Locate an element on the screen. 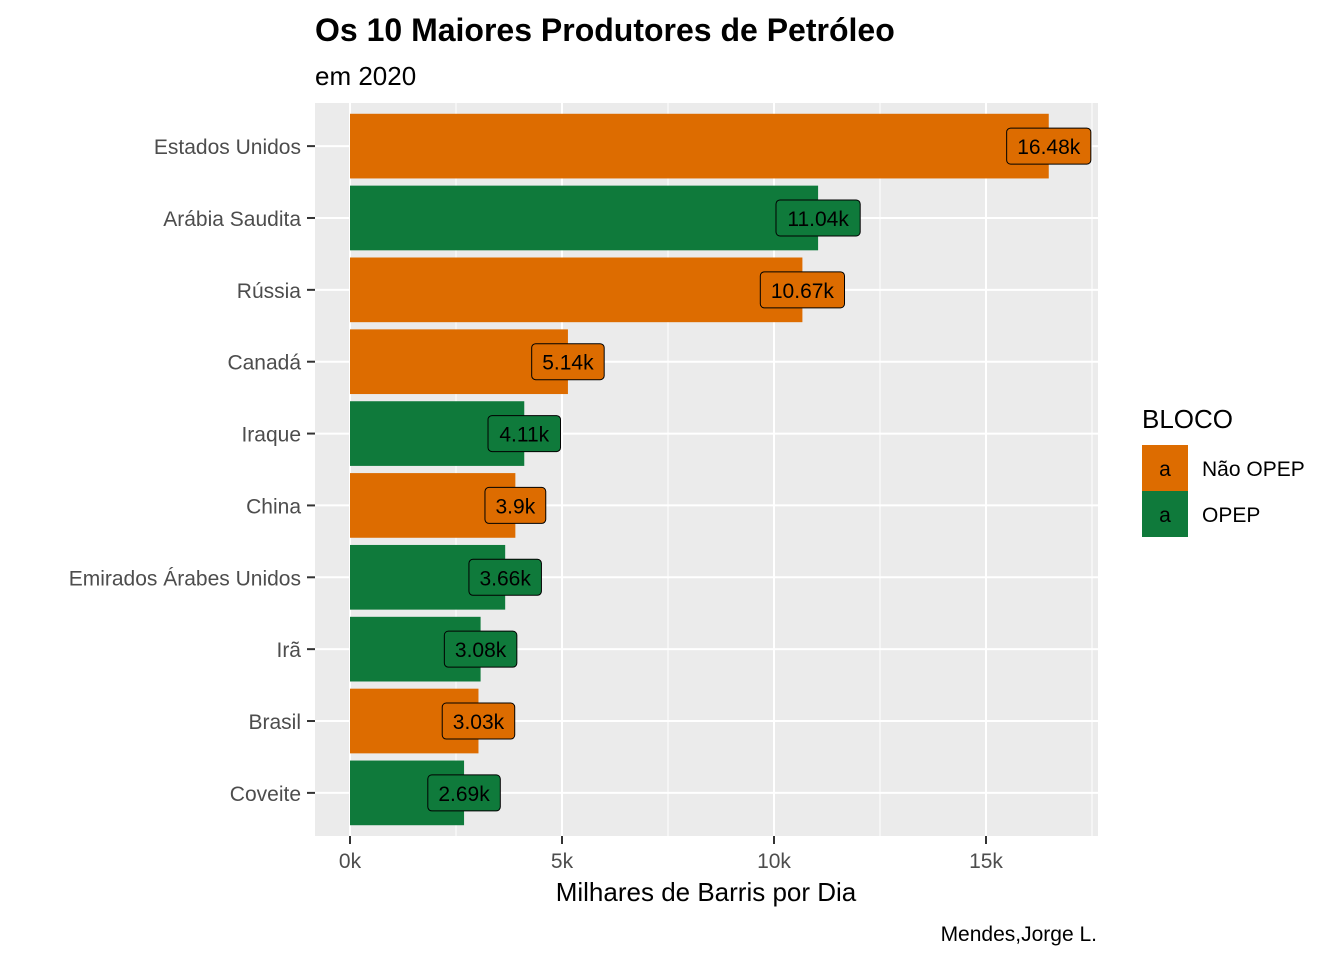 The width and height of the screenshot is (1344, 960). x-tick-label: 15k is located at coordinates (986, 861).